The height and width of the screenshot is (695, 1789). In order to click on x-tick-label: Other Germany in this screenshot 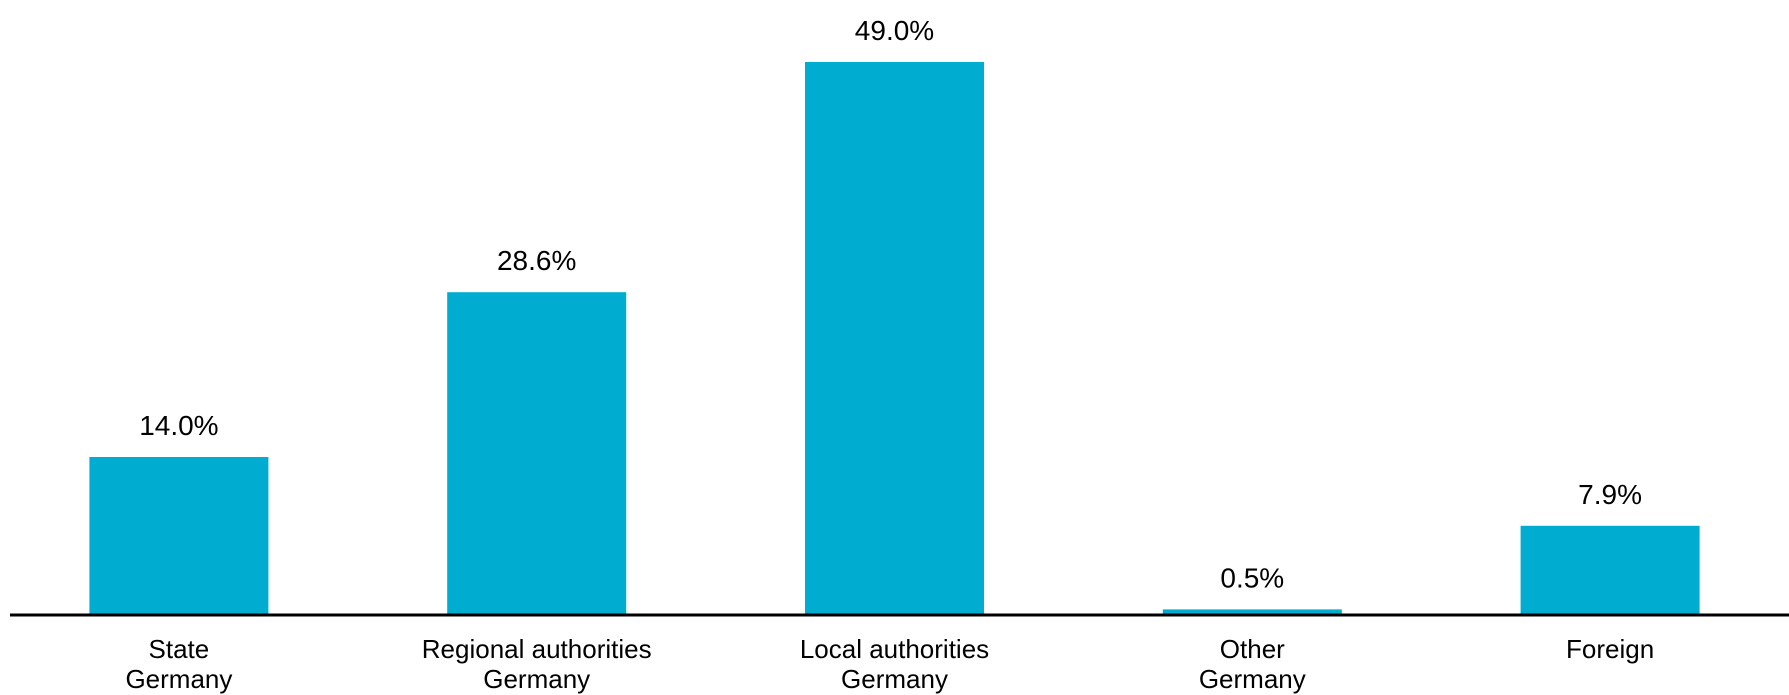, I will do `click(1252, 664)`.